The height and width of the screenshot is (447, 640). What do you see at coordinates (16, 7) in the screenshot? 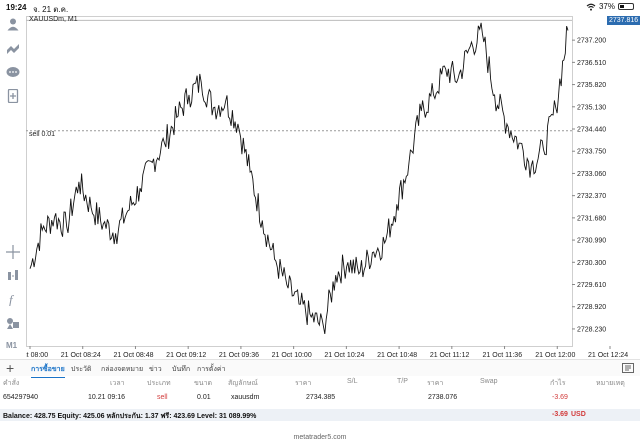
I see `status-time: 19:24` at bounding box center [16, 7].